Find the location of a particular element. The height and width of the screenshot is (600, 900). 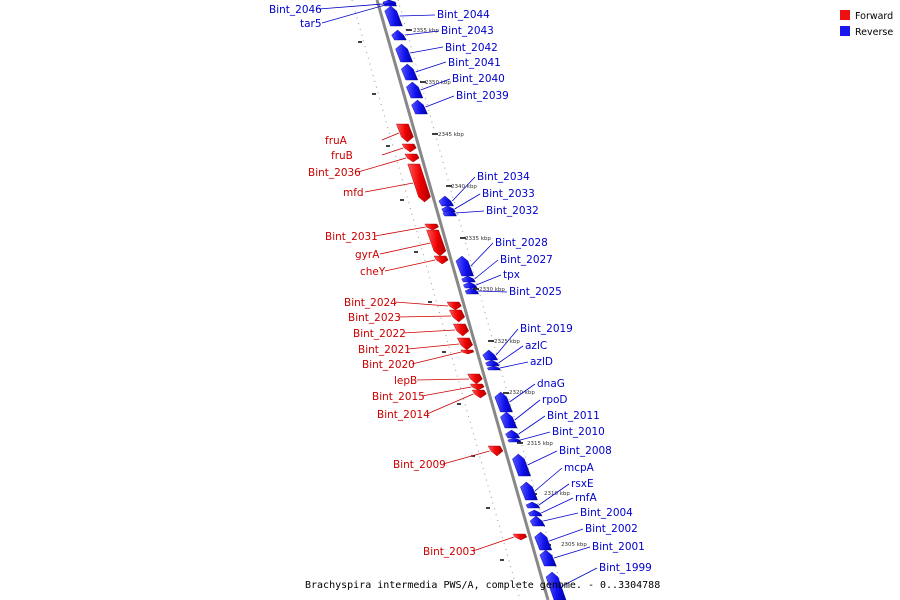

gene-label-mcpa: mcpA is located at coordinates (579, 468).